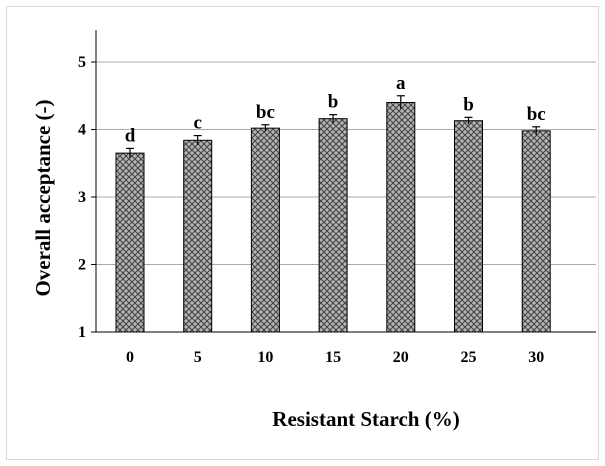 This screenshot has height=466, width=605. Describe the element at coordinates (82, 130) in the screenshot. I see `y-tick-label: 4` at that location.